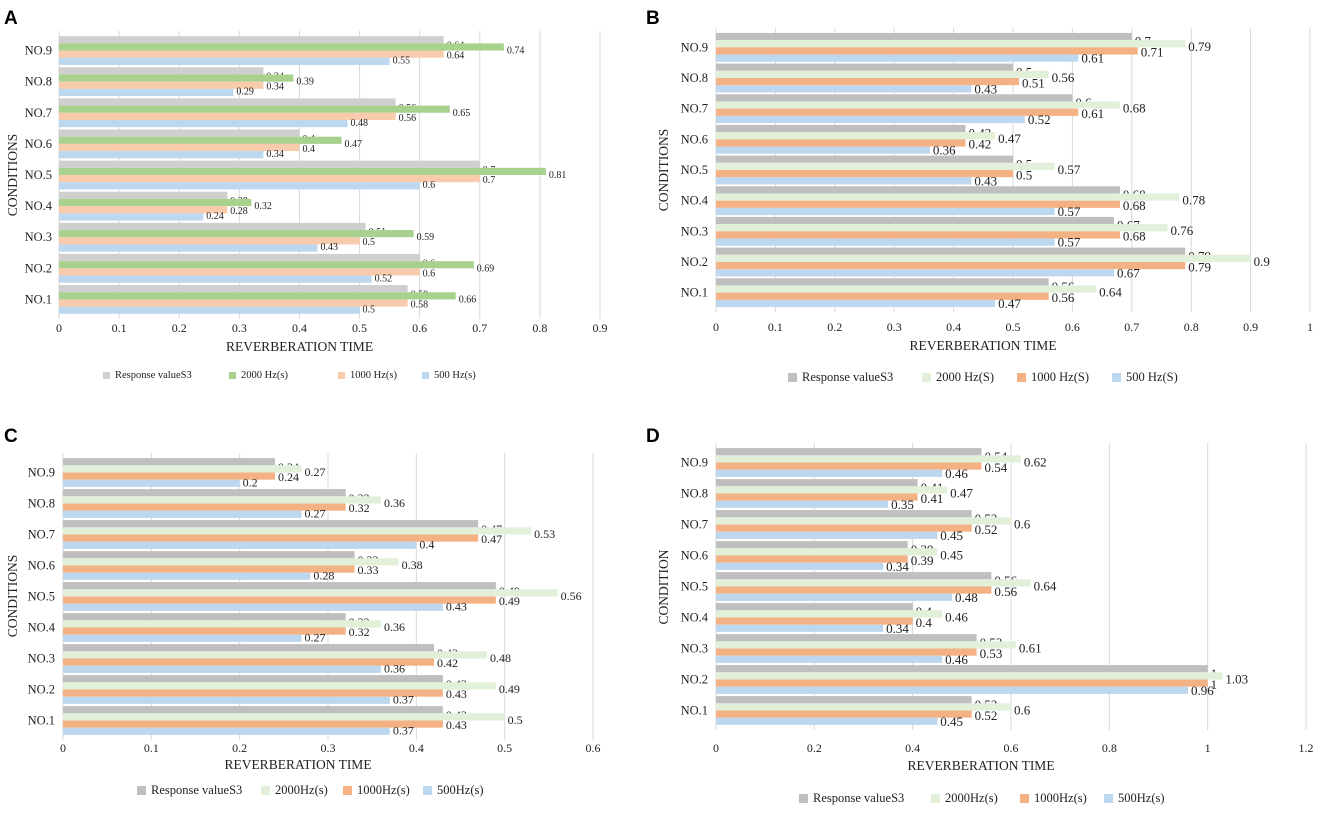  Describe the element at coordinates (239, 211) in the screenshot. I see `data-label: 0.28` at that location.